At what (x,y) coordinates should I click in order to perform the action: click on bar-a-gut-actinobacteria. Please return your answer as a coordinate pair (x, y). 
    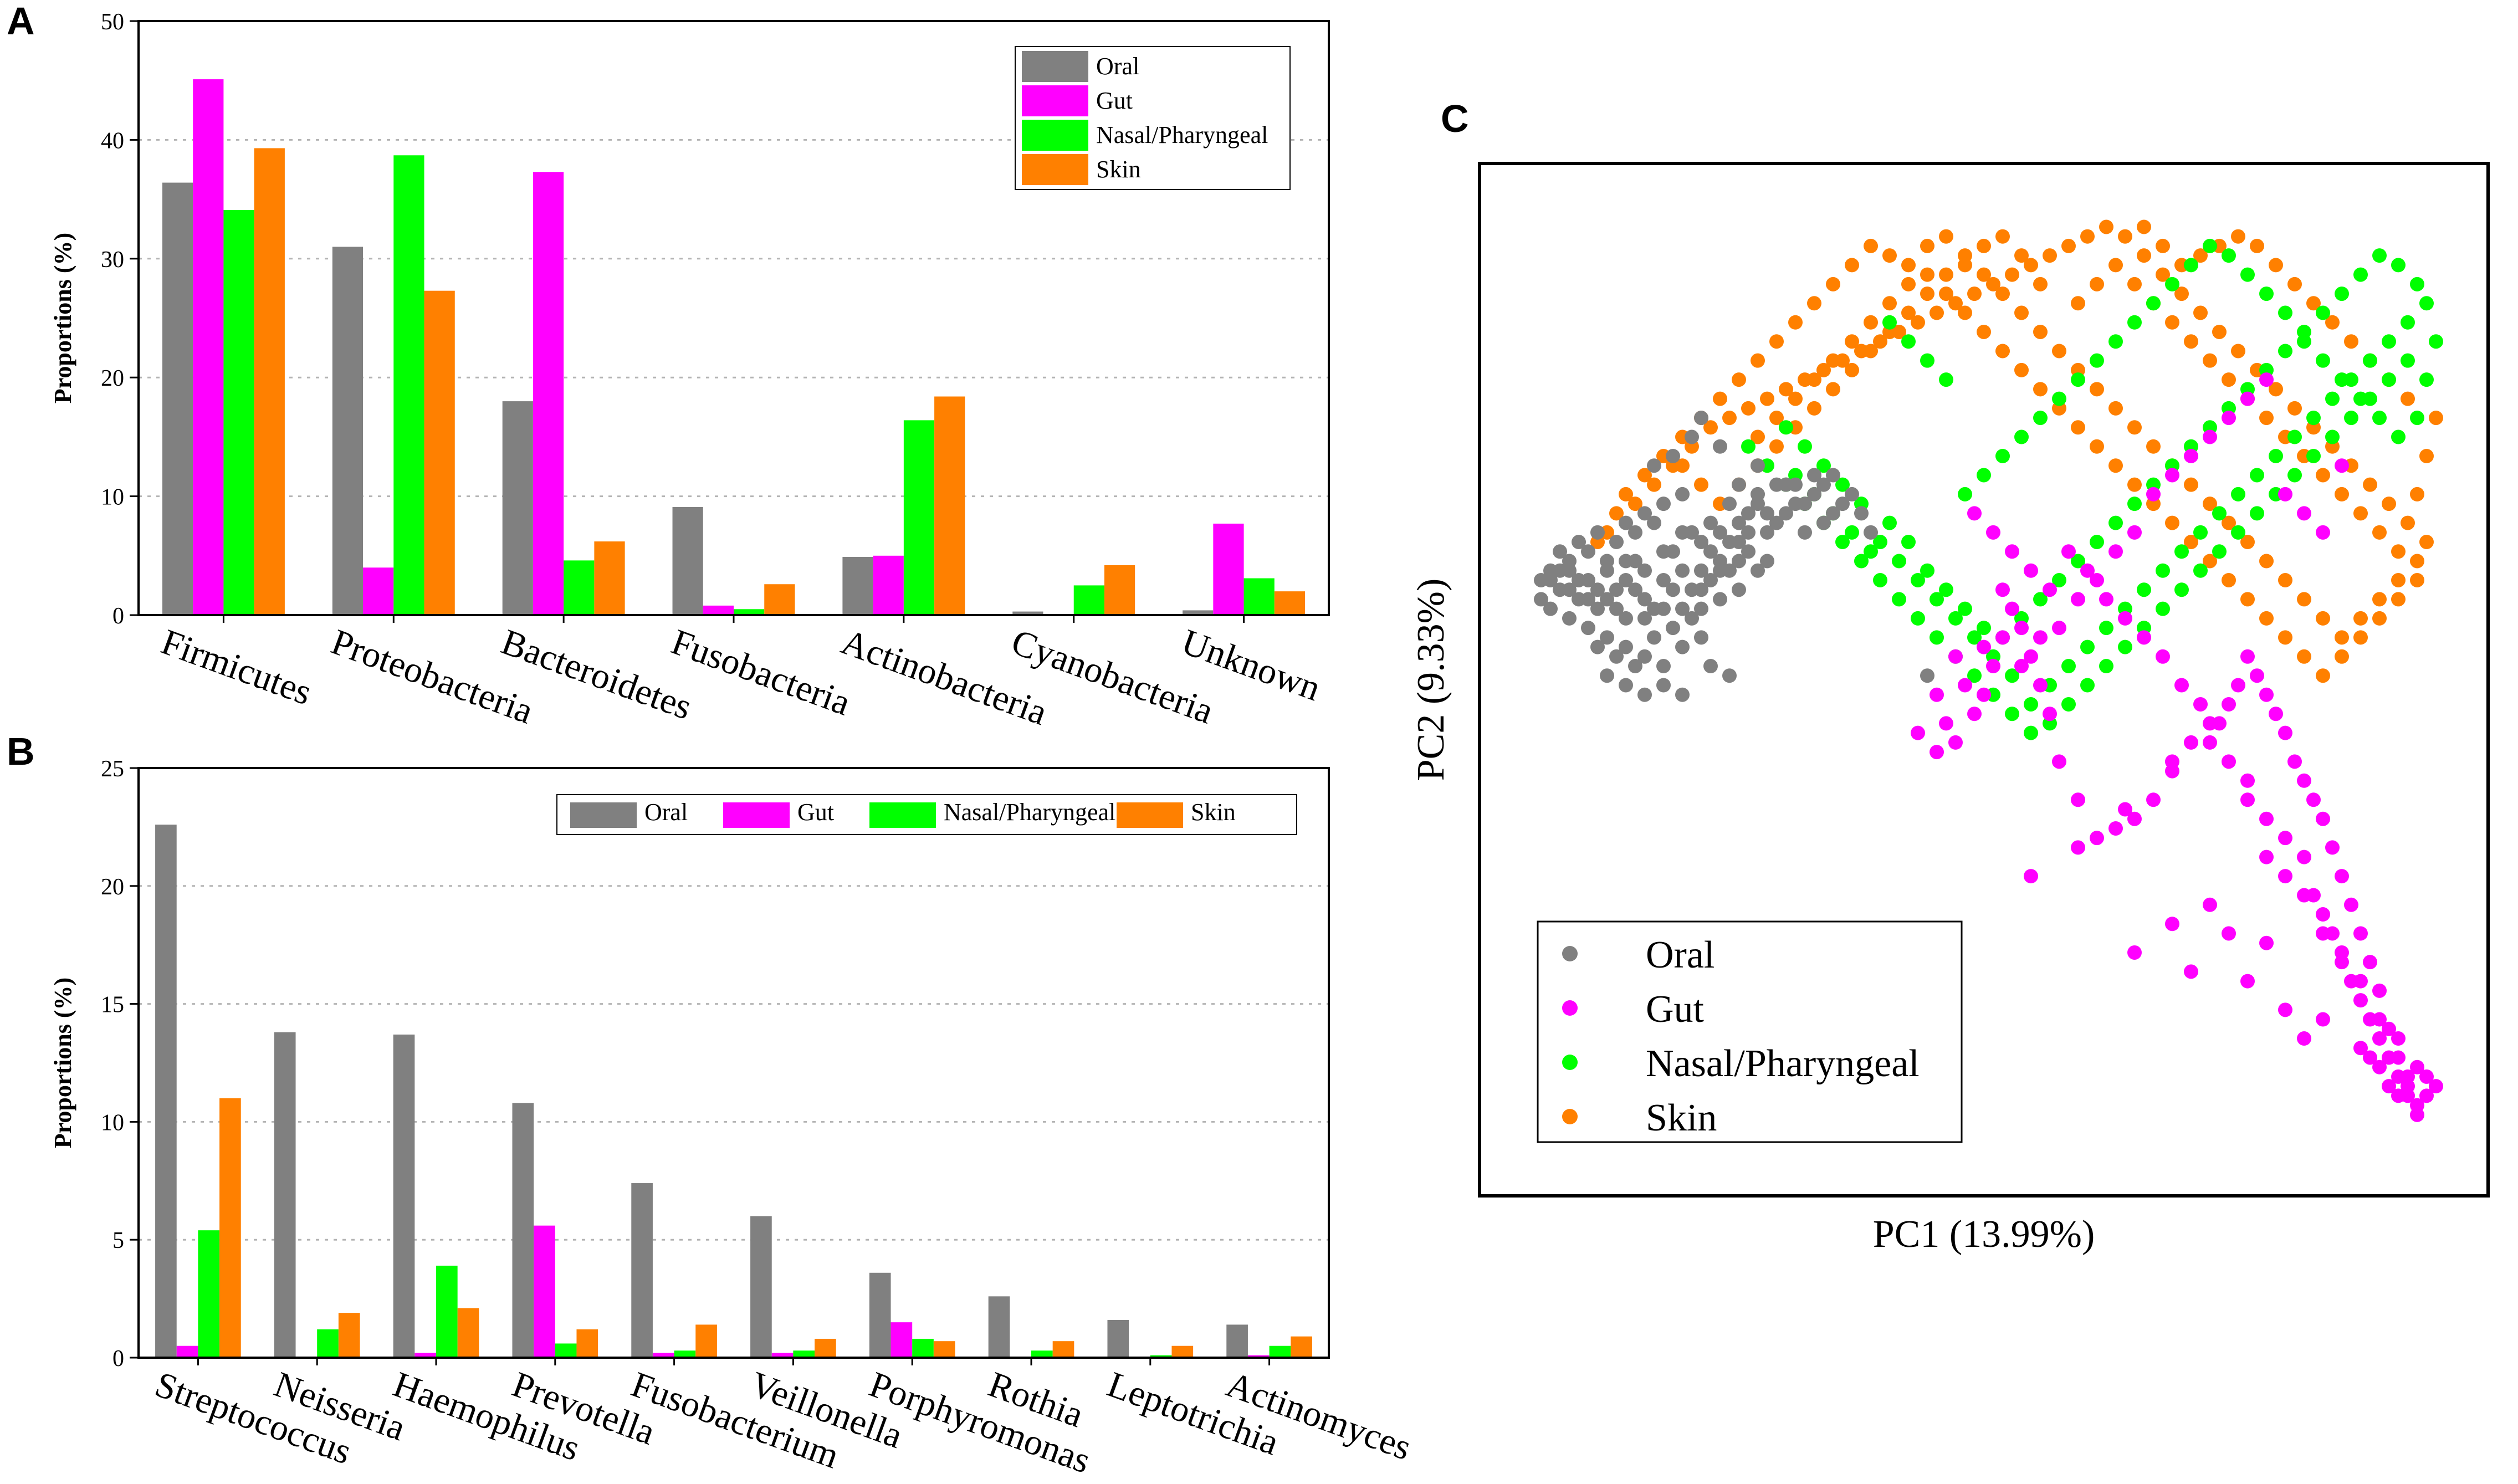
    Looking at the image, I should click on (889, 585).